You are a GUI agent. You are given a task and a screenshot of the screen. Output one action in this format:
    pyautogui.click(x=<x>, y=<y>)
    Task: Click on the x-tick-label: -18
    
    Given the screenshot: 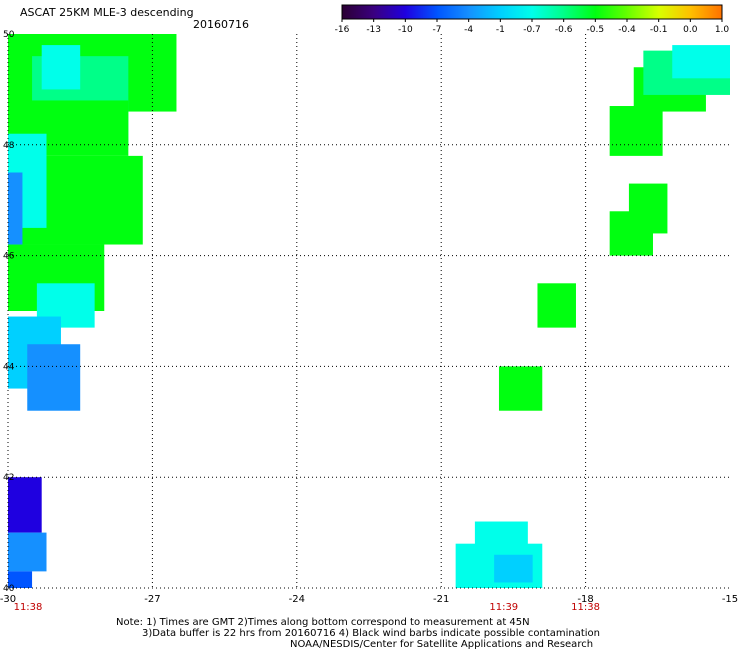 What is the action you would take?
    pyautogui.click(x=585, y=599)
    